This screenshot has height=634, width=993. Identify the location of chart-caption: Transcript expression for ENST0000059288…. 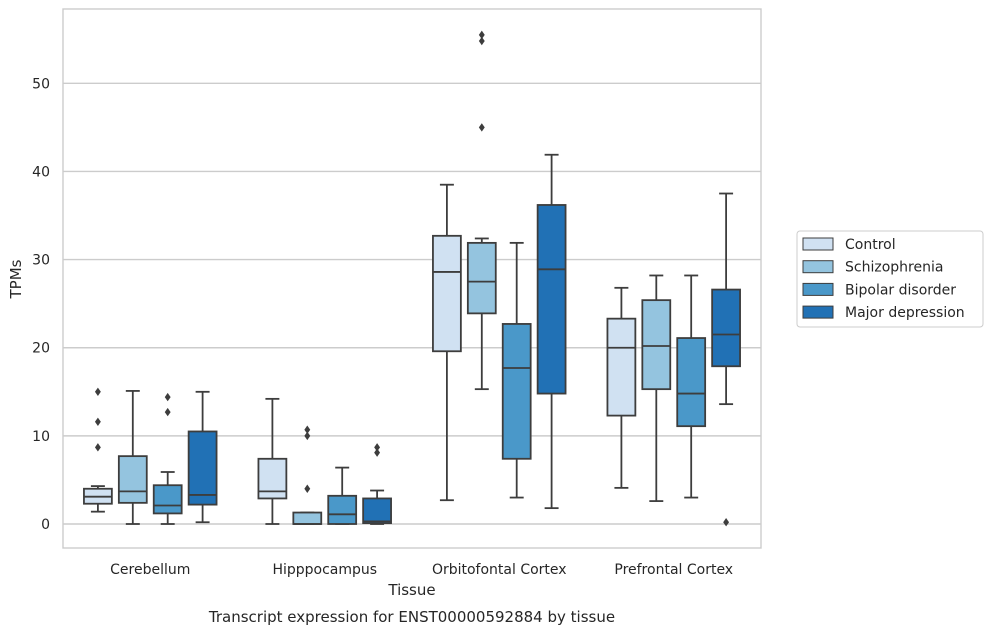
(411, 617).